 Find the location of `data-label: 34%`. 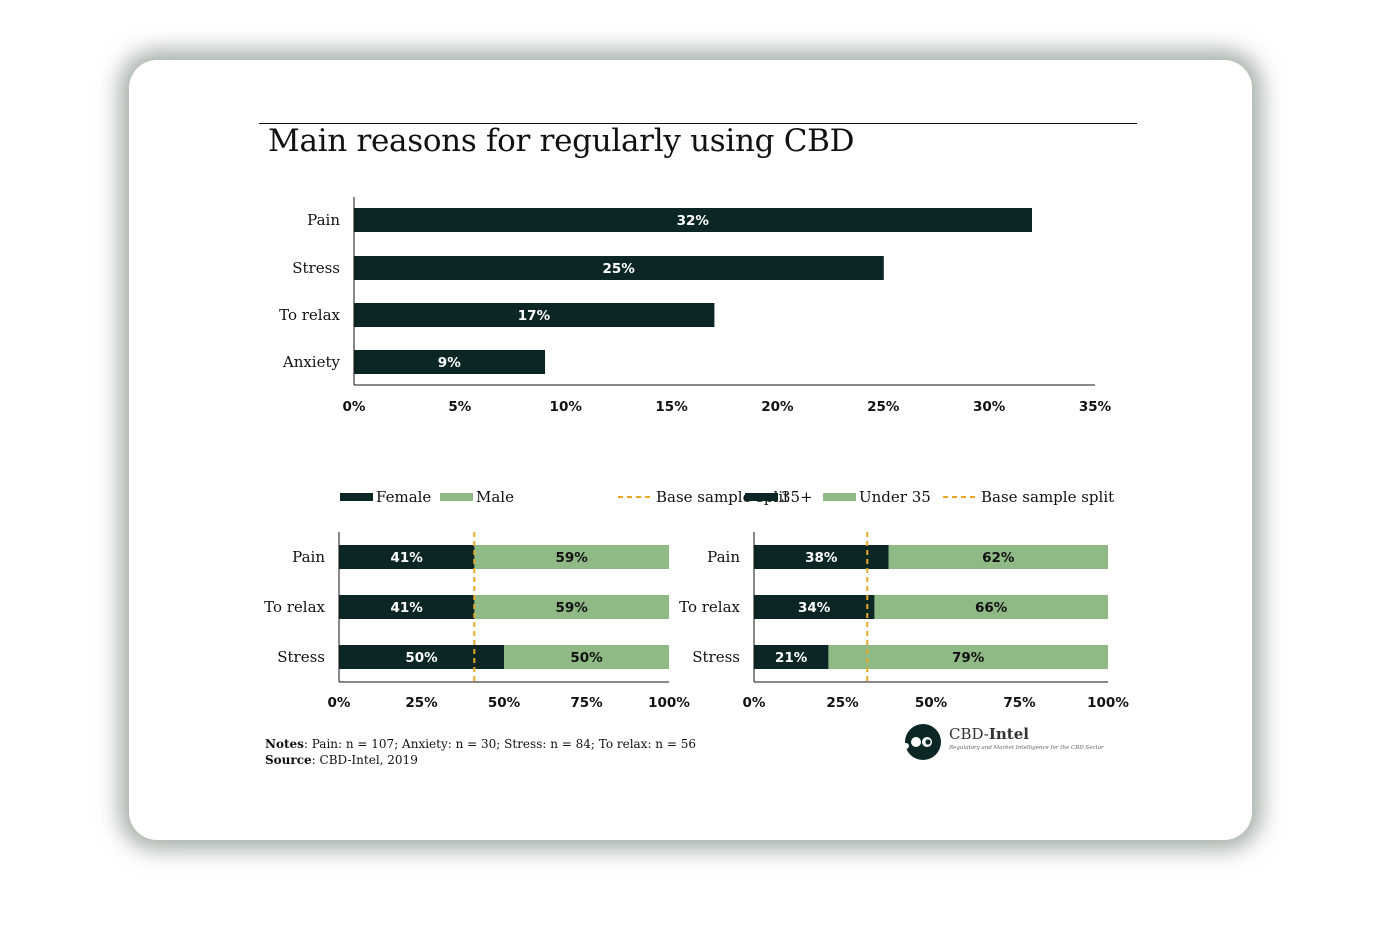

data-label: 34% is located at coordinates (814, 608).